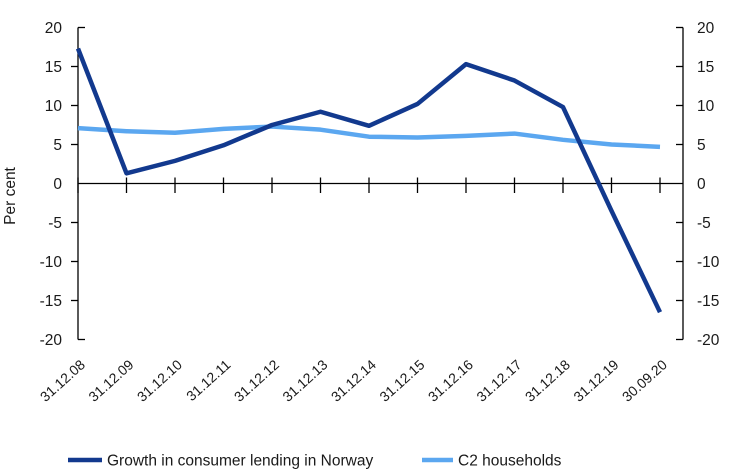 The image size is (732, 475). What do you see at coordinates (53, 67) in the screenshot?
I see `left-y-tick-label: 15` at bounding box center [53, 67].